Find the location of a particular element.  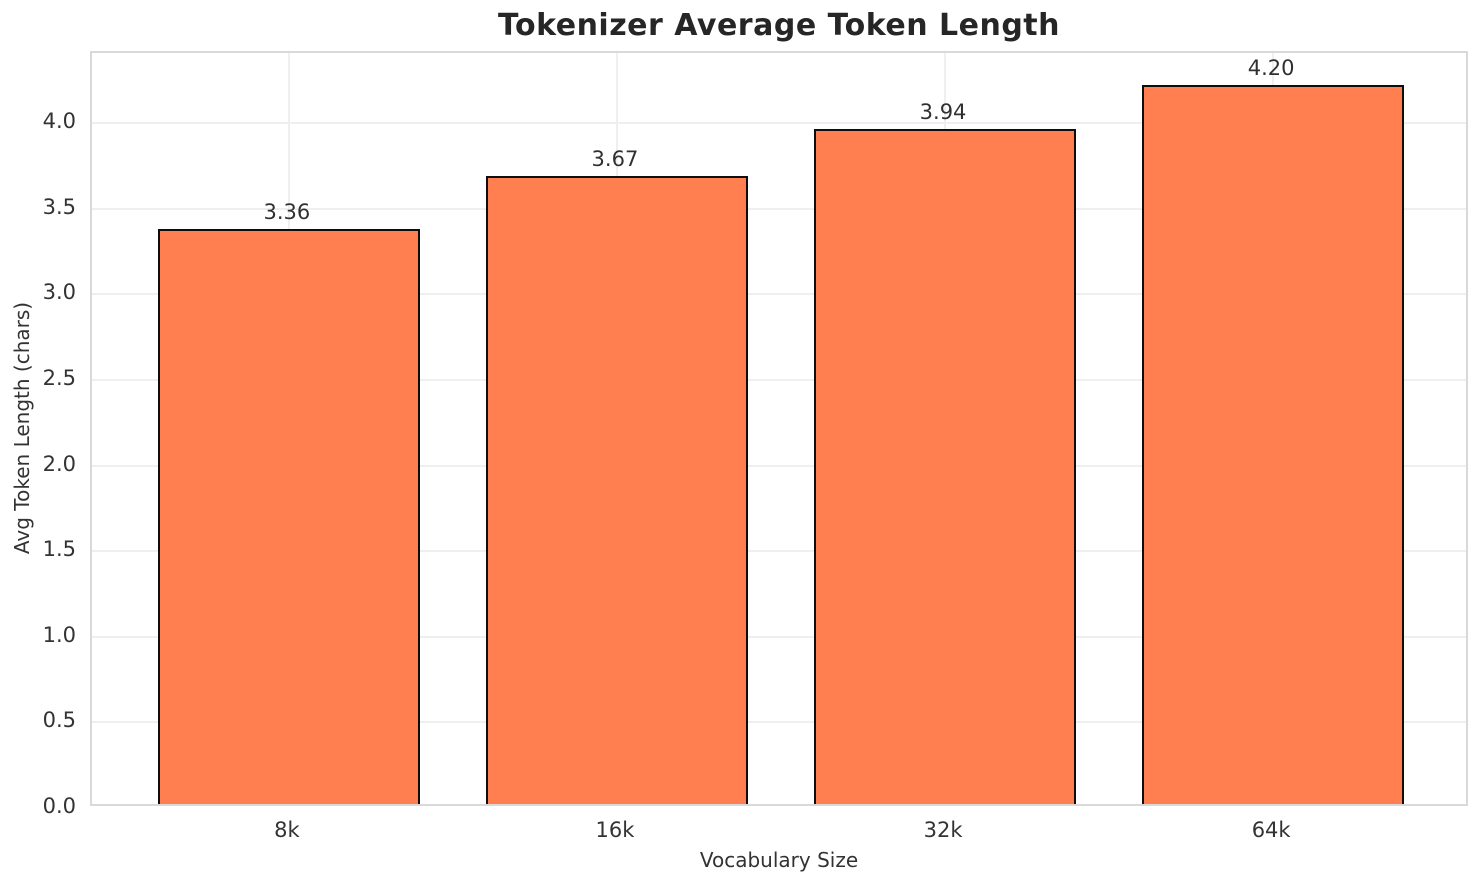

y-tick-label-1.5: 1.5 is located at coordinates (59, 549).